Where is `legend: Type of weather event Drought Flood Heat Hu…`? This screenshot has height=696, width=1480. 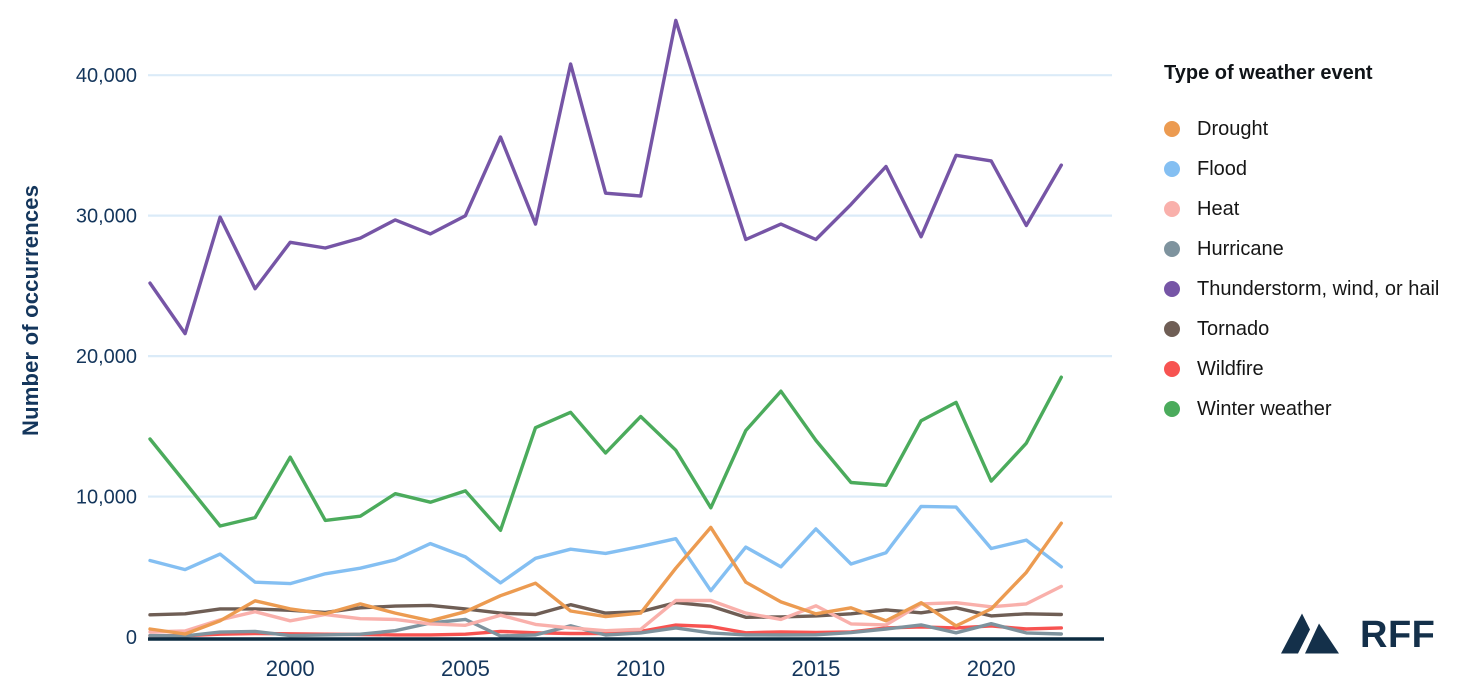
legend: Type of weather event Drought Flood Heat Hu… is located at coordinates (1322, 245).